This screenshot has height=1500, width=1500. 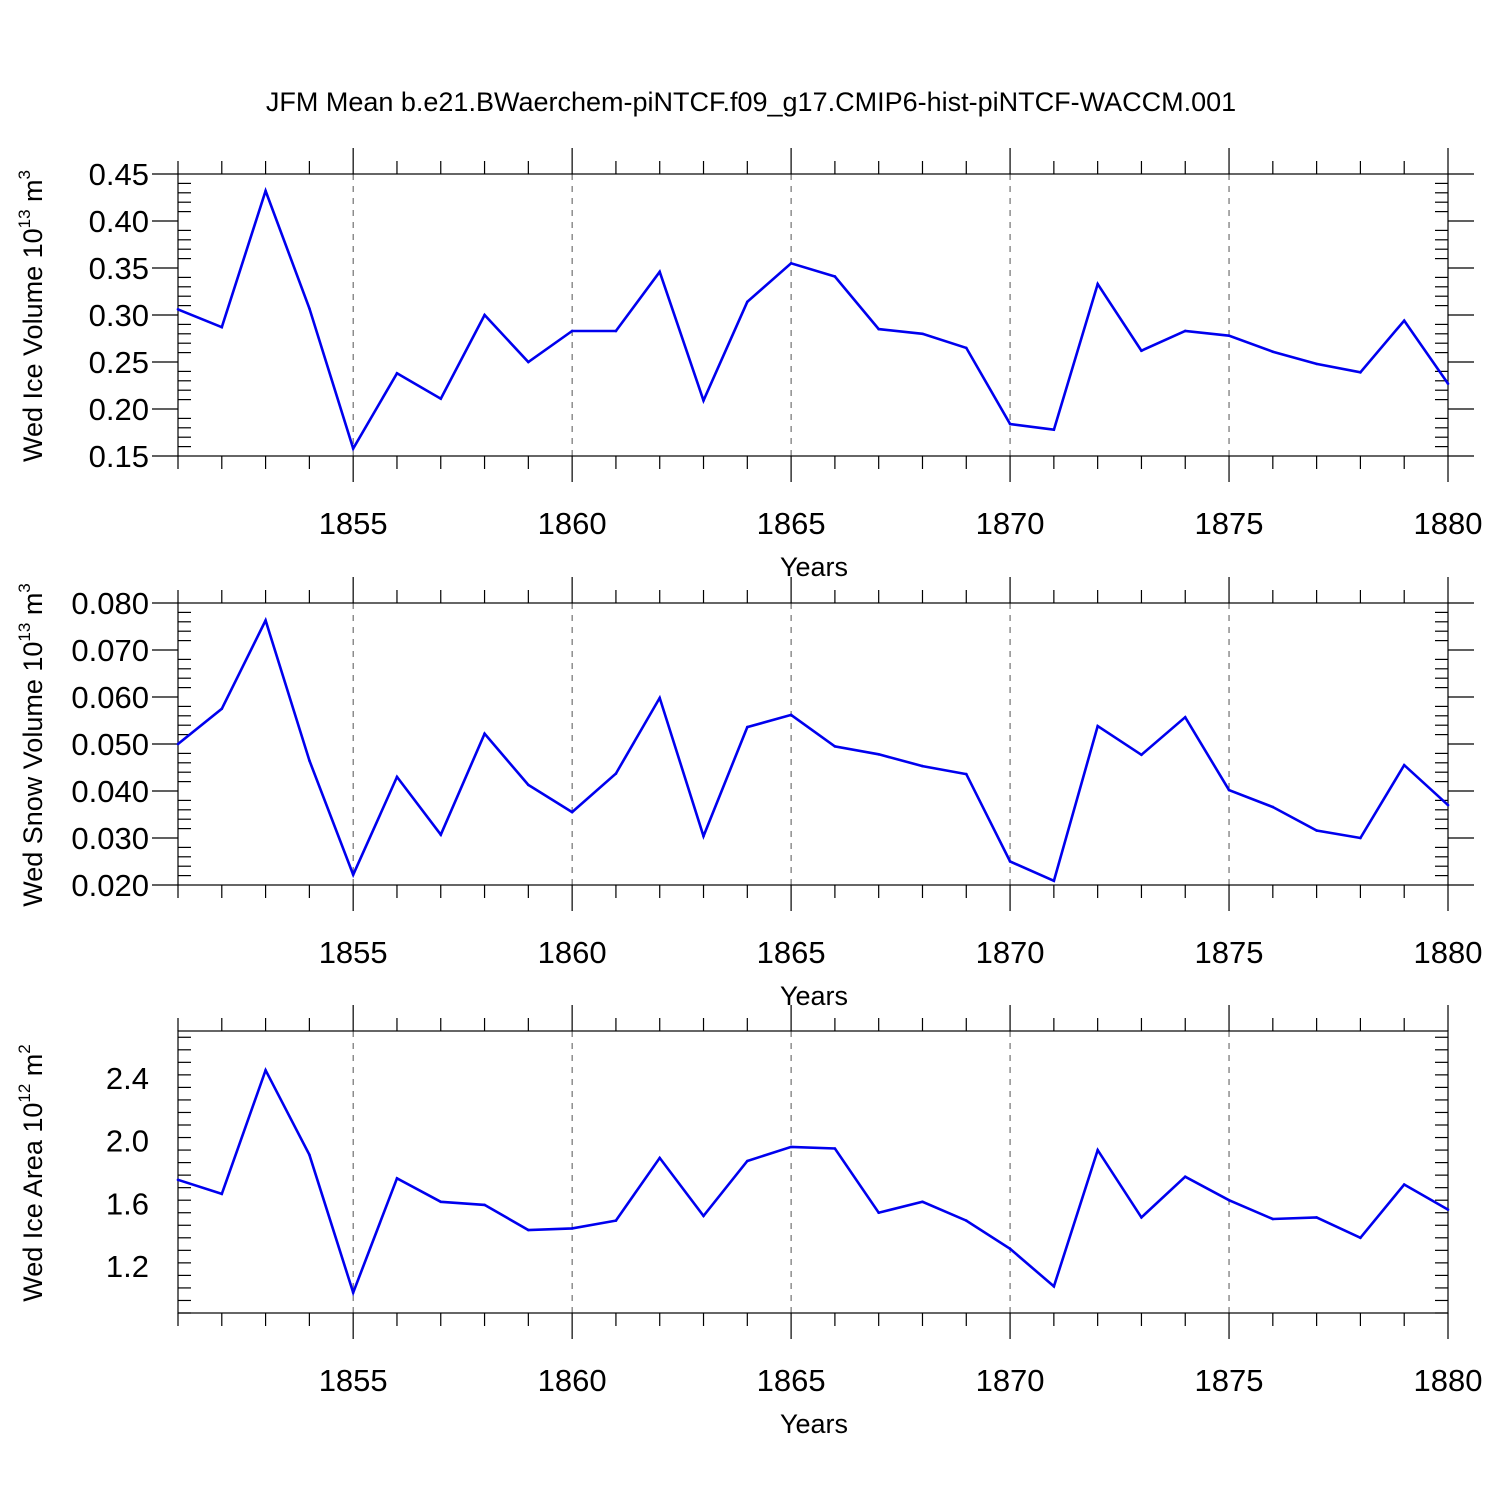 I want to click on ice-area-y-axis-label-ylabel-unit: m, so click(x=33, y=1069).